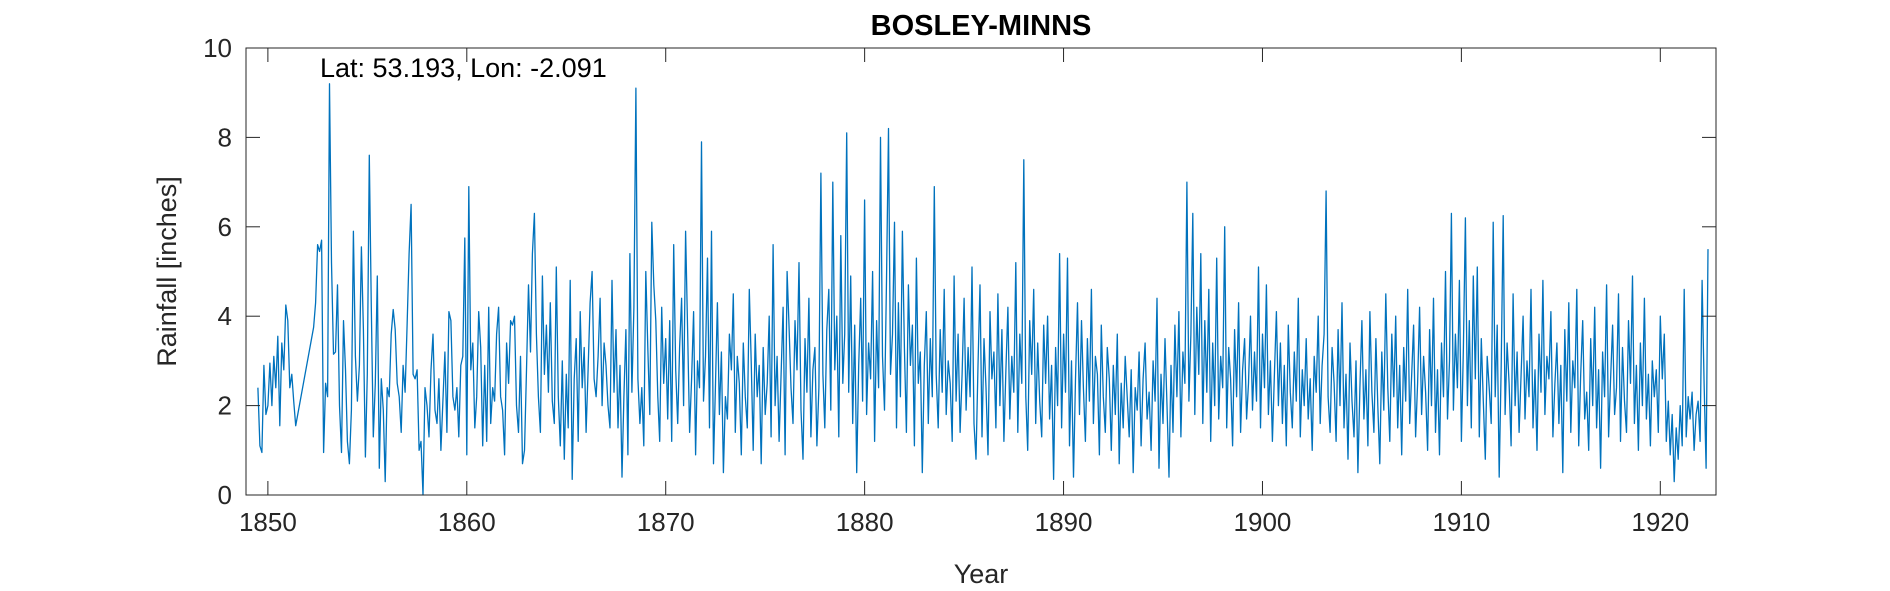 The image size is (1890, 591). Describe the element at coordinates (981, 26) in the screenshot. I see `chart-title: BOSLEY-MINNS` at that location.